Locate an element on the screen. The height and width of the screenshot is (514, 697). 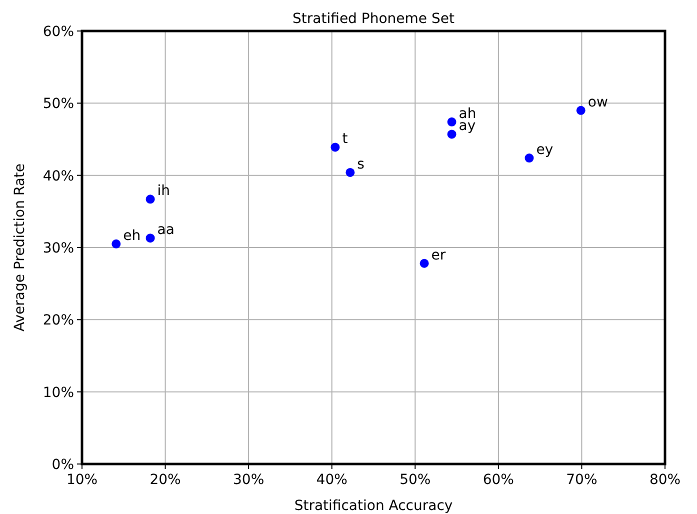
x-tick-label: 50% is located at coordinates (415, 480).